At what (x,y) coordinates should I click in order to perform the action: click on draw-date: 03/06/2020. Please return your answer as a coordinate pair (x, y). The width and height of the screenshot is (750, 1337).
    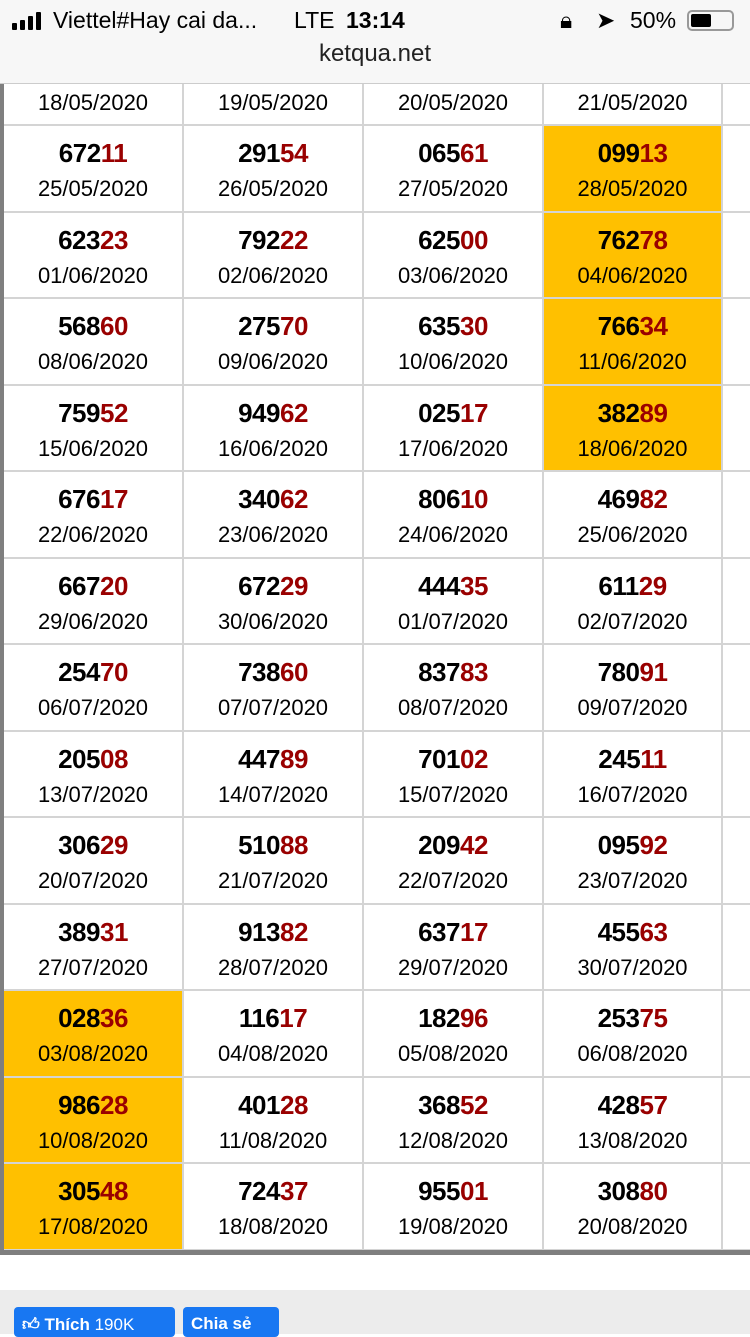
    Looking at the image, I should click on (453, 275).